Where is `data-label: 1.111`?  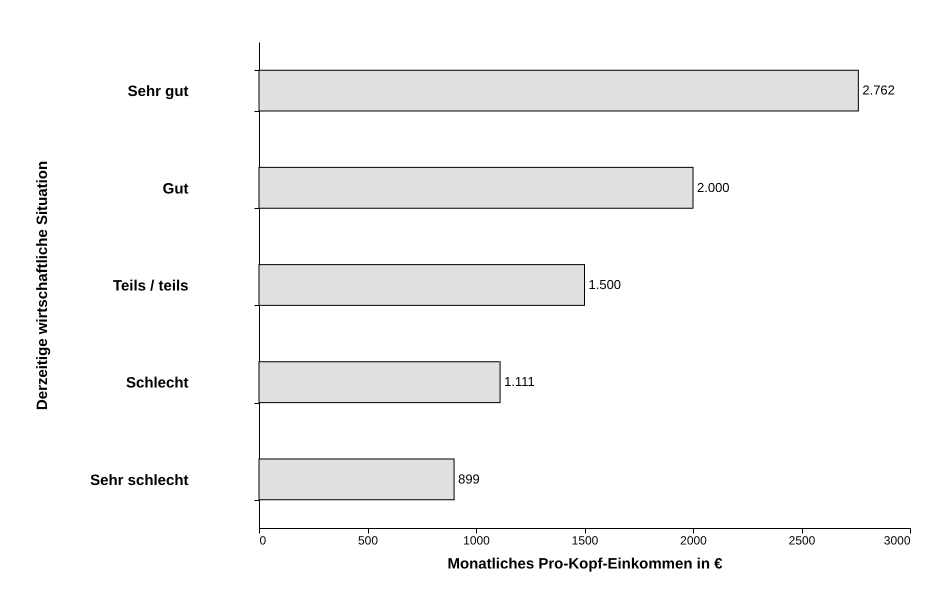 data-label: 1.111 is located at coordinates (519, 382).